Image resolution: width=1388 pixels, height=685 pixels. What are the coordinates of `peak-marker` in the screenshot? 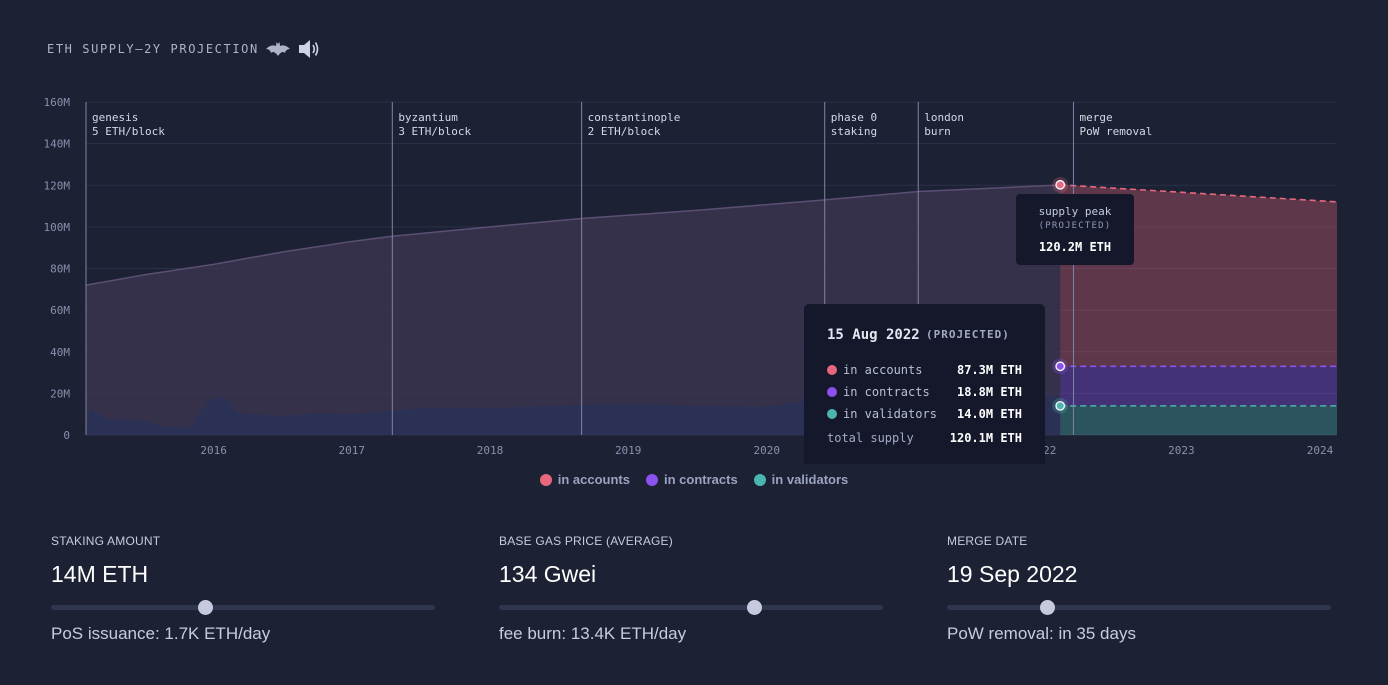 It's located at (1060, 184).